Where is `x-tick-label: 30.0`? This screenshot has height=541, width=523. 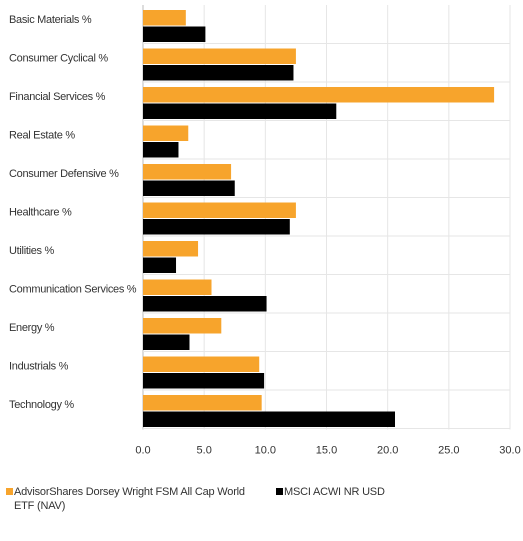
x-tick-label: 30.0 is located at coordinates (509, 451).